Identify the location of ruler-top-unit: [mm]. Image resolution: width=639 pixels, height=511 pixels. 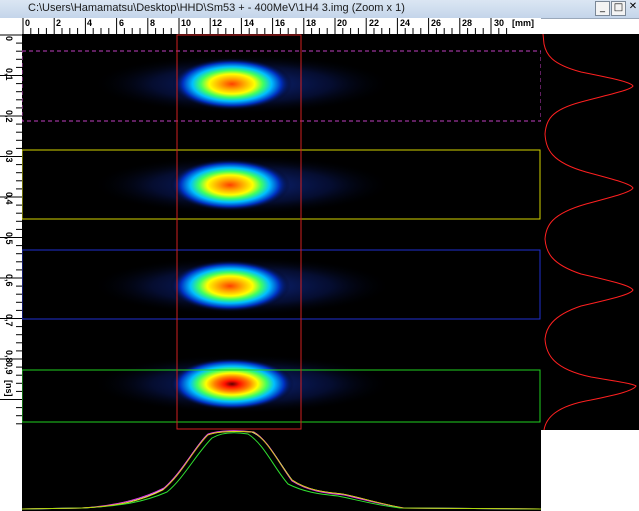
(523, 23).